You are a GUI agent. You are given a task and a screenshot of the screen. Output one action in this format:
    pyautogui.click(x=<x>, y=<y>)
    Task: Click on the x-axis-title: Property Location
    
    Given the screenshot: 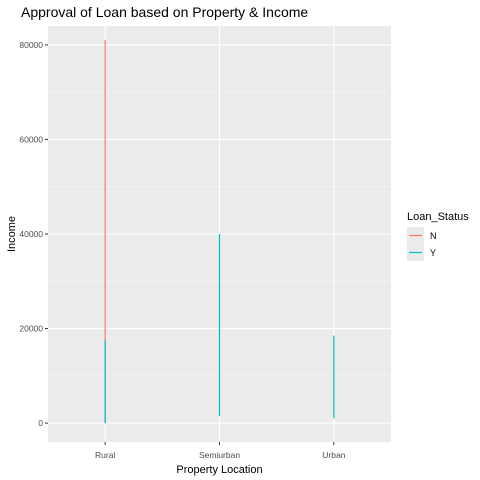 What is the action you would take?
    pyautogui.click(x=219, y=470)
    